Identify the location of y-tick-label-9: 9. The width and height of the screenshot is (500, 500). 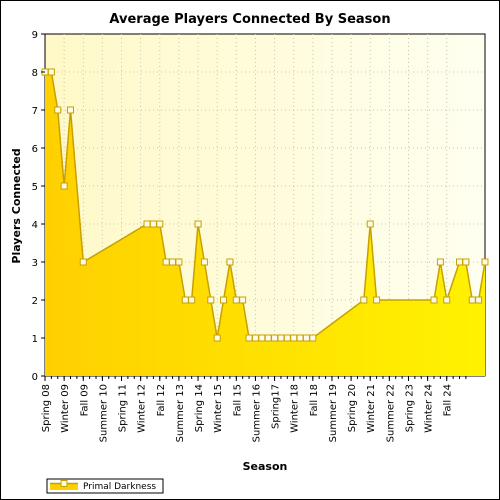
(35, 35).